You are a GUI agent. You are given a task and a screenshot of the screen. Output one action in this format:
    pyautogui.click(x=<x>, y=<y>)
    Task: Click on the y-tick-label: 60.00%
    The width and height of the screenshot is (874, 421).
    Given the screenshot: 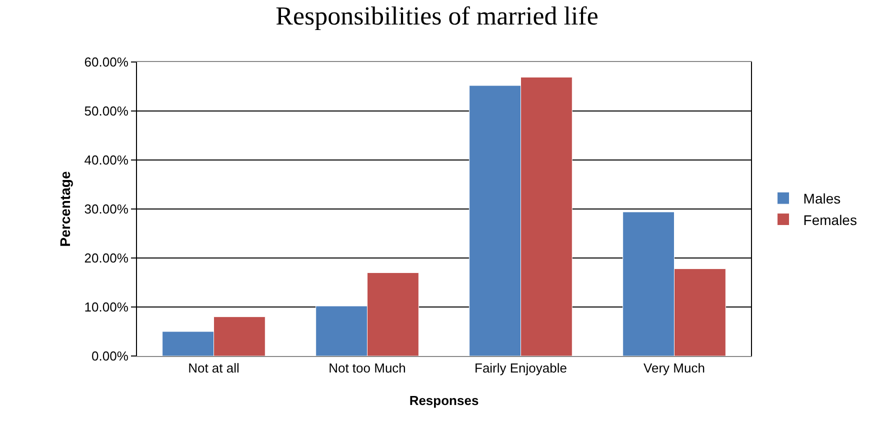 What is the action you would take?
    pyautogui.click(x=106, y=62)
    